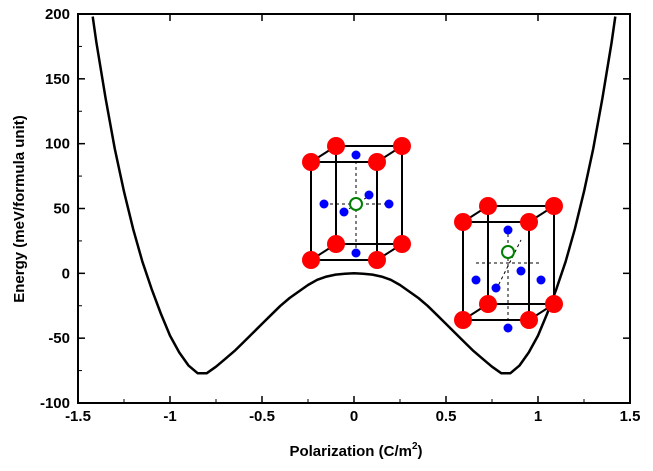 This screenshot has height=471, width=653. What do you see at coordinates (446, 416) in the screenshot?
I see `x-tick-label: 0.5` at bounding box center [446, 416].